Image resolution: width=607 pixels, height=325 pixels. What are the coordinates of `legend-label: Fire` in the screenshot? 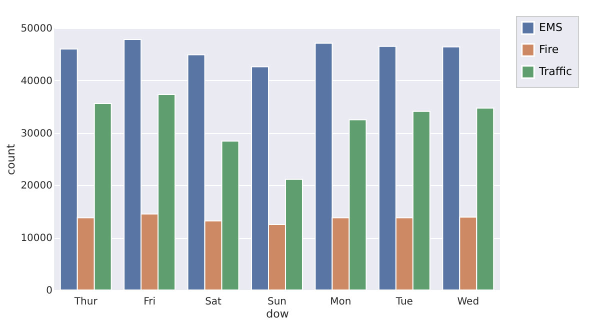 It's located at (549, 49).